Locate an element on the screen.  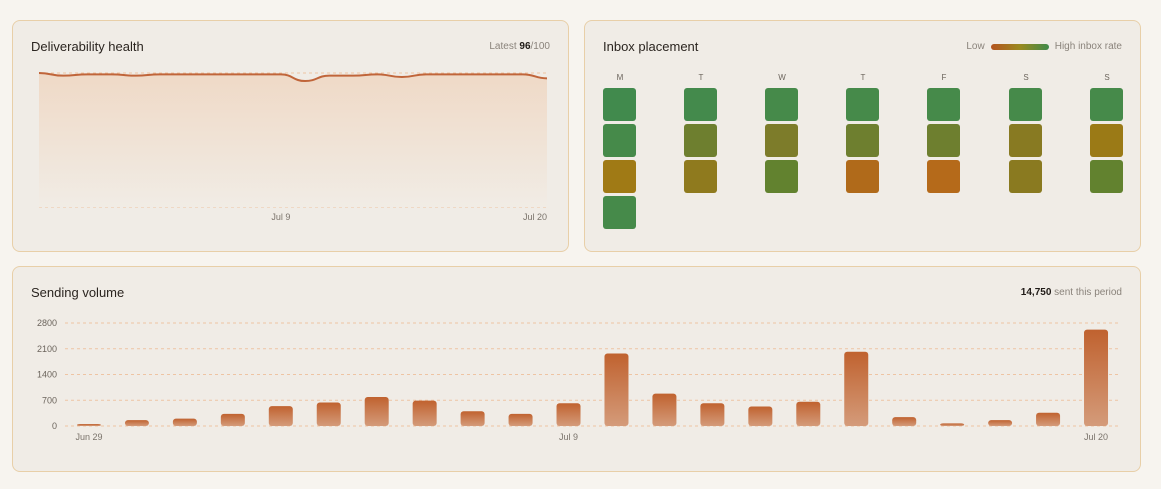
sending-volume-title: Sending volume is located at coordinates (78, 292).